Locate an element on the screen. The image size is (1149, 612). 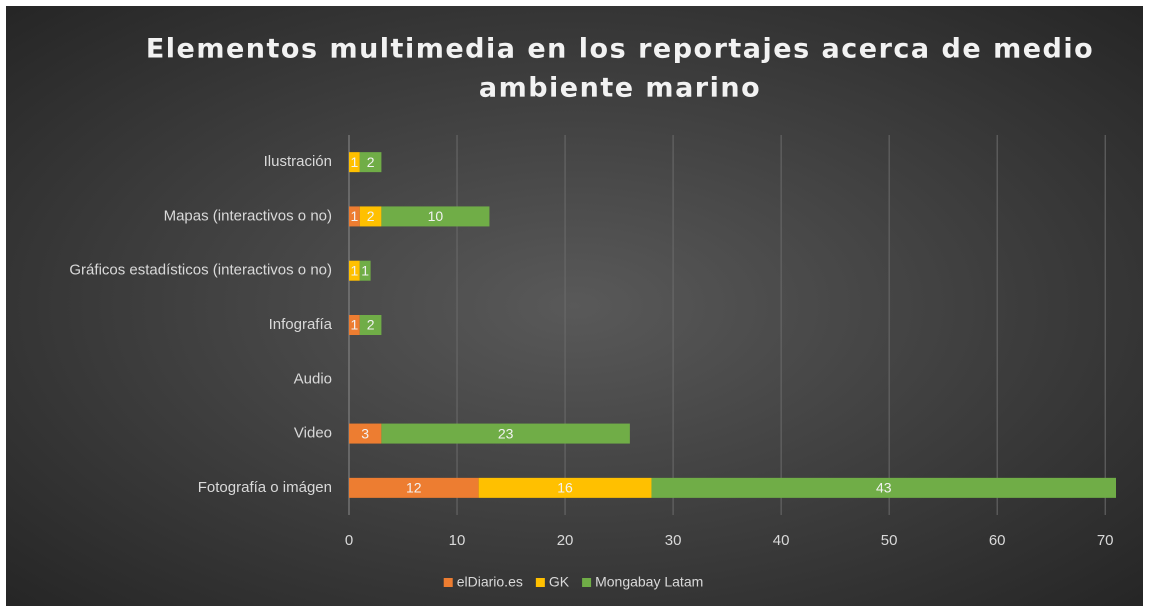
x-tick-label: 50 is located at coordinates (889, 540).